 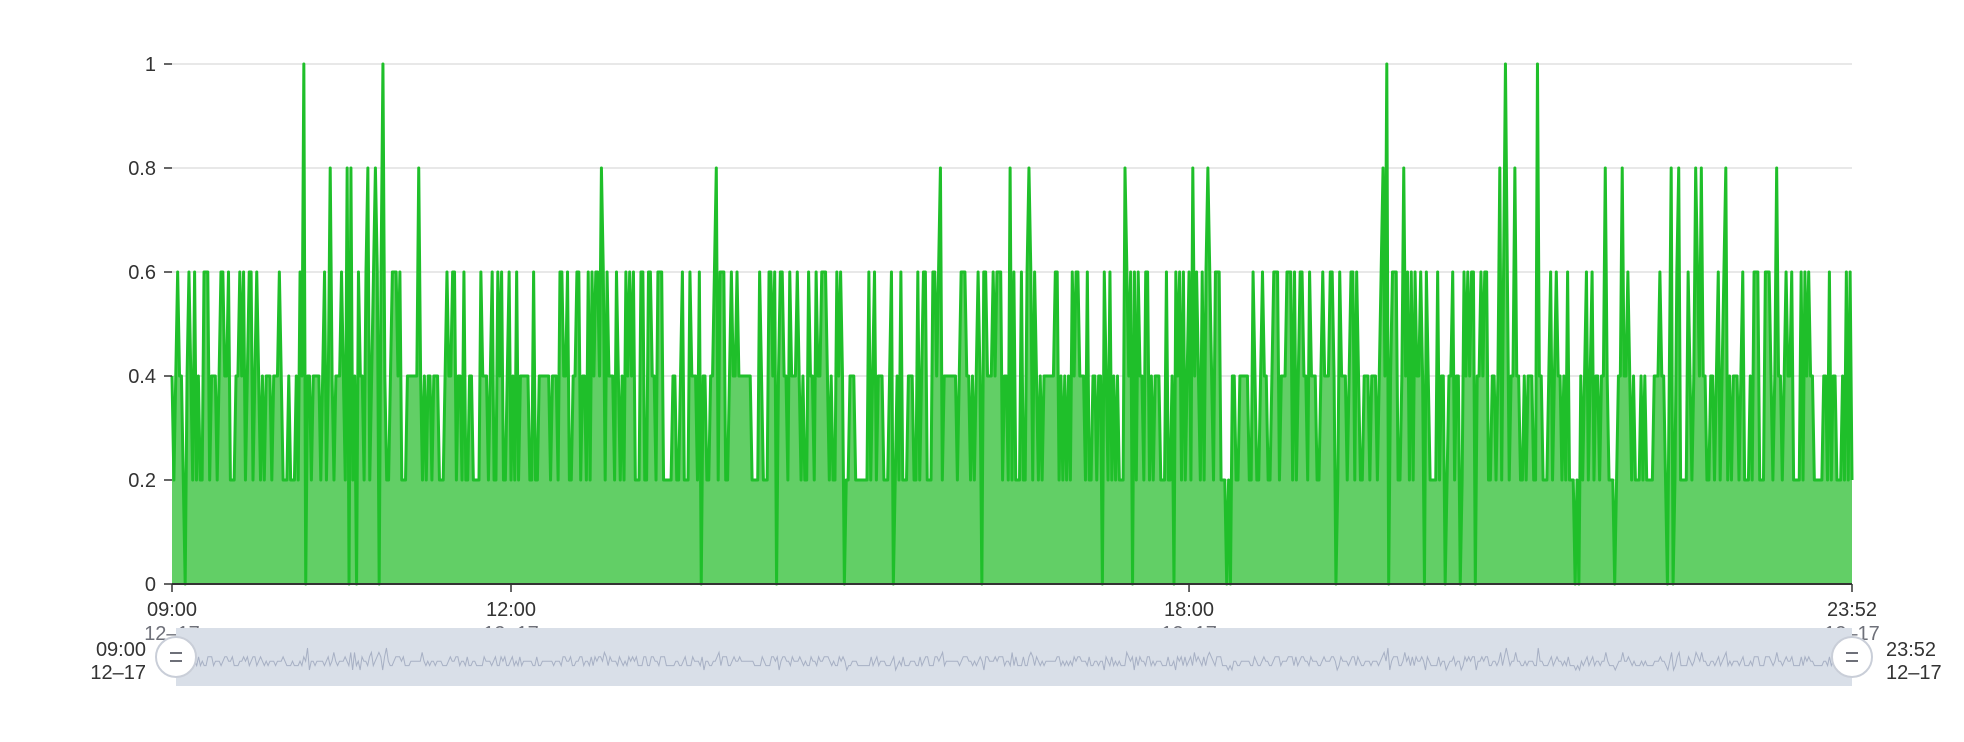 I want to click on datazoom-track, so click(x=1014, y=657).